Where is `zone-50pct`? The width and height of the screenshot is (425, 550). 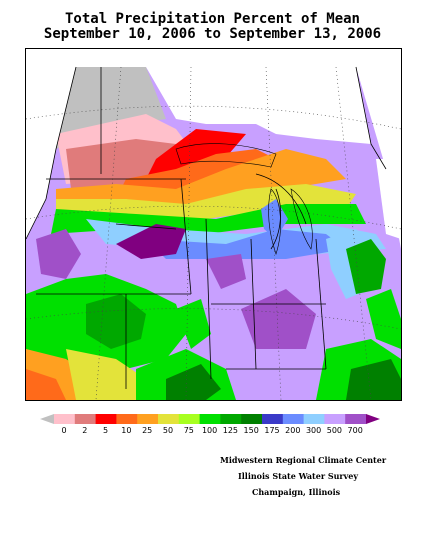
zone-50pct is located at coordinates (201, 179).